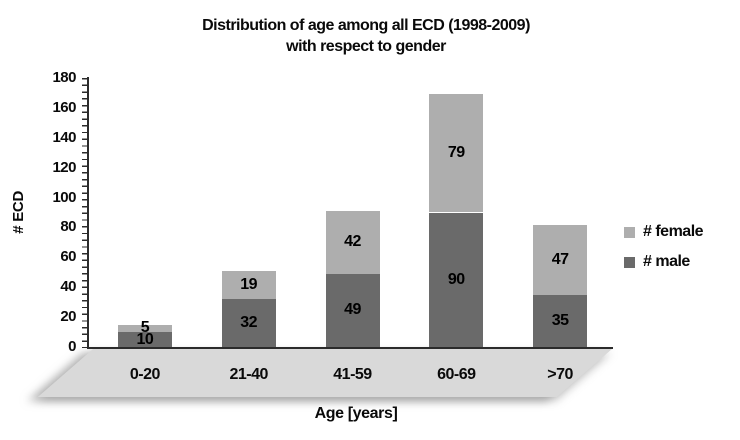 The width and height of the screenshot is (740, 440). I want to click on x-tick-label-0: 0-20, so click(145, 374).